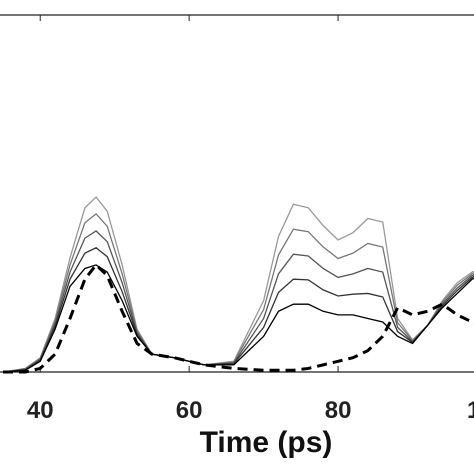 The height and width of the screenshot is (474, 474). What do you see at coordinates (266, 442) in the screenshot?
I see `x-axis-label: Time (ps)` at bounding box center [266, 442].